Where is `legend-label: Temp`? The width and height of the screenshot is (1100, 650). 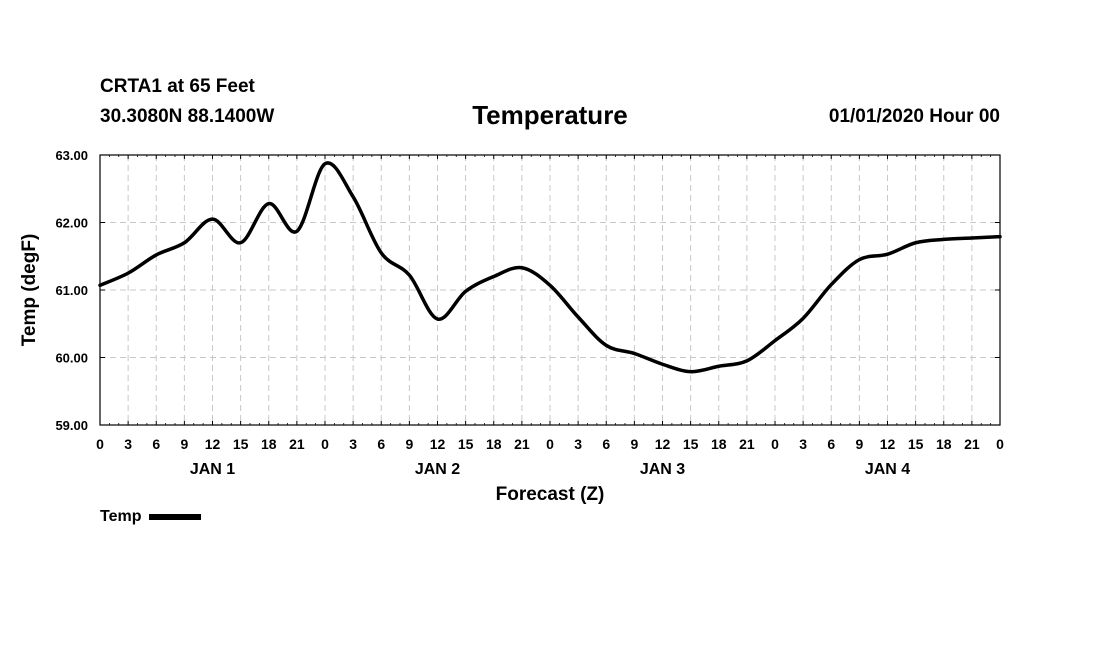
legend-label: Temp is located at coordinates (121, 516).